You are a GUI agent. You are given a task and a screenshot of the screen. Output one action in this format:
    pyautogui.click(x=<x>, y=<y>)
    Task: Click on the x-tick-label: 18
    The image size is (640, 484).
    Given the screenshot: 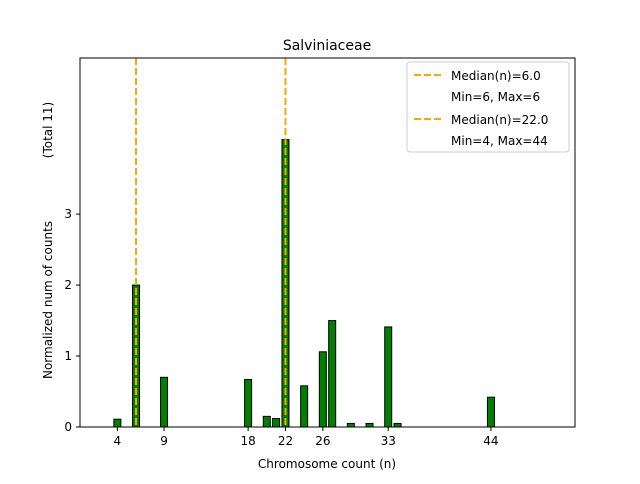 What is the action you would take?
    pyautogui.click(x=247, y=441)
    